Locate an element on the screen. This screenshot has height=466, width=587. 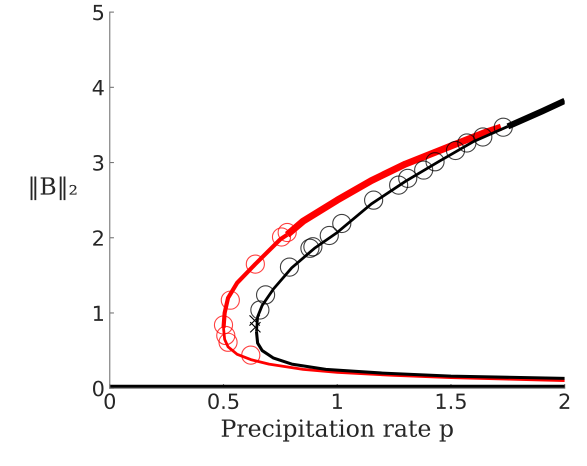
x-tick-label: 0.5 is located at coordinates (223, 401).